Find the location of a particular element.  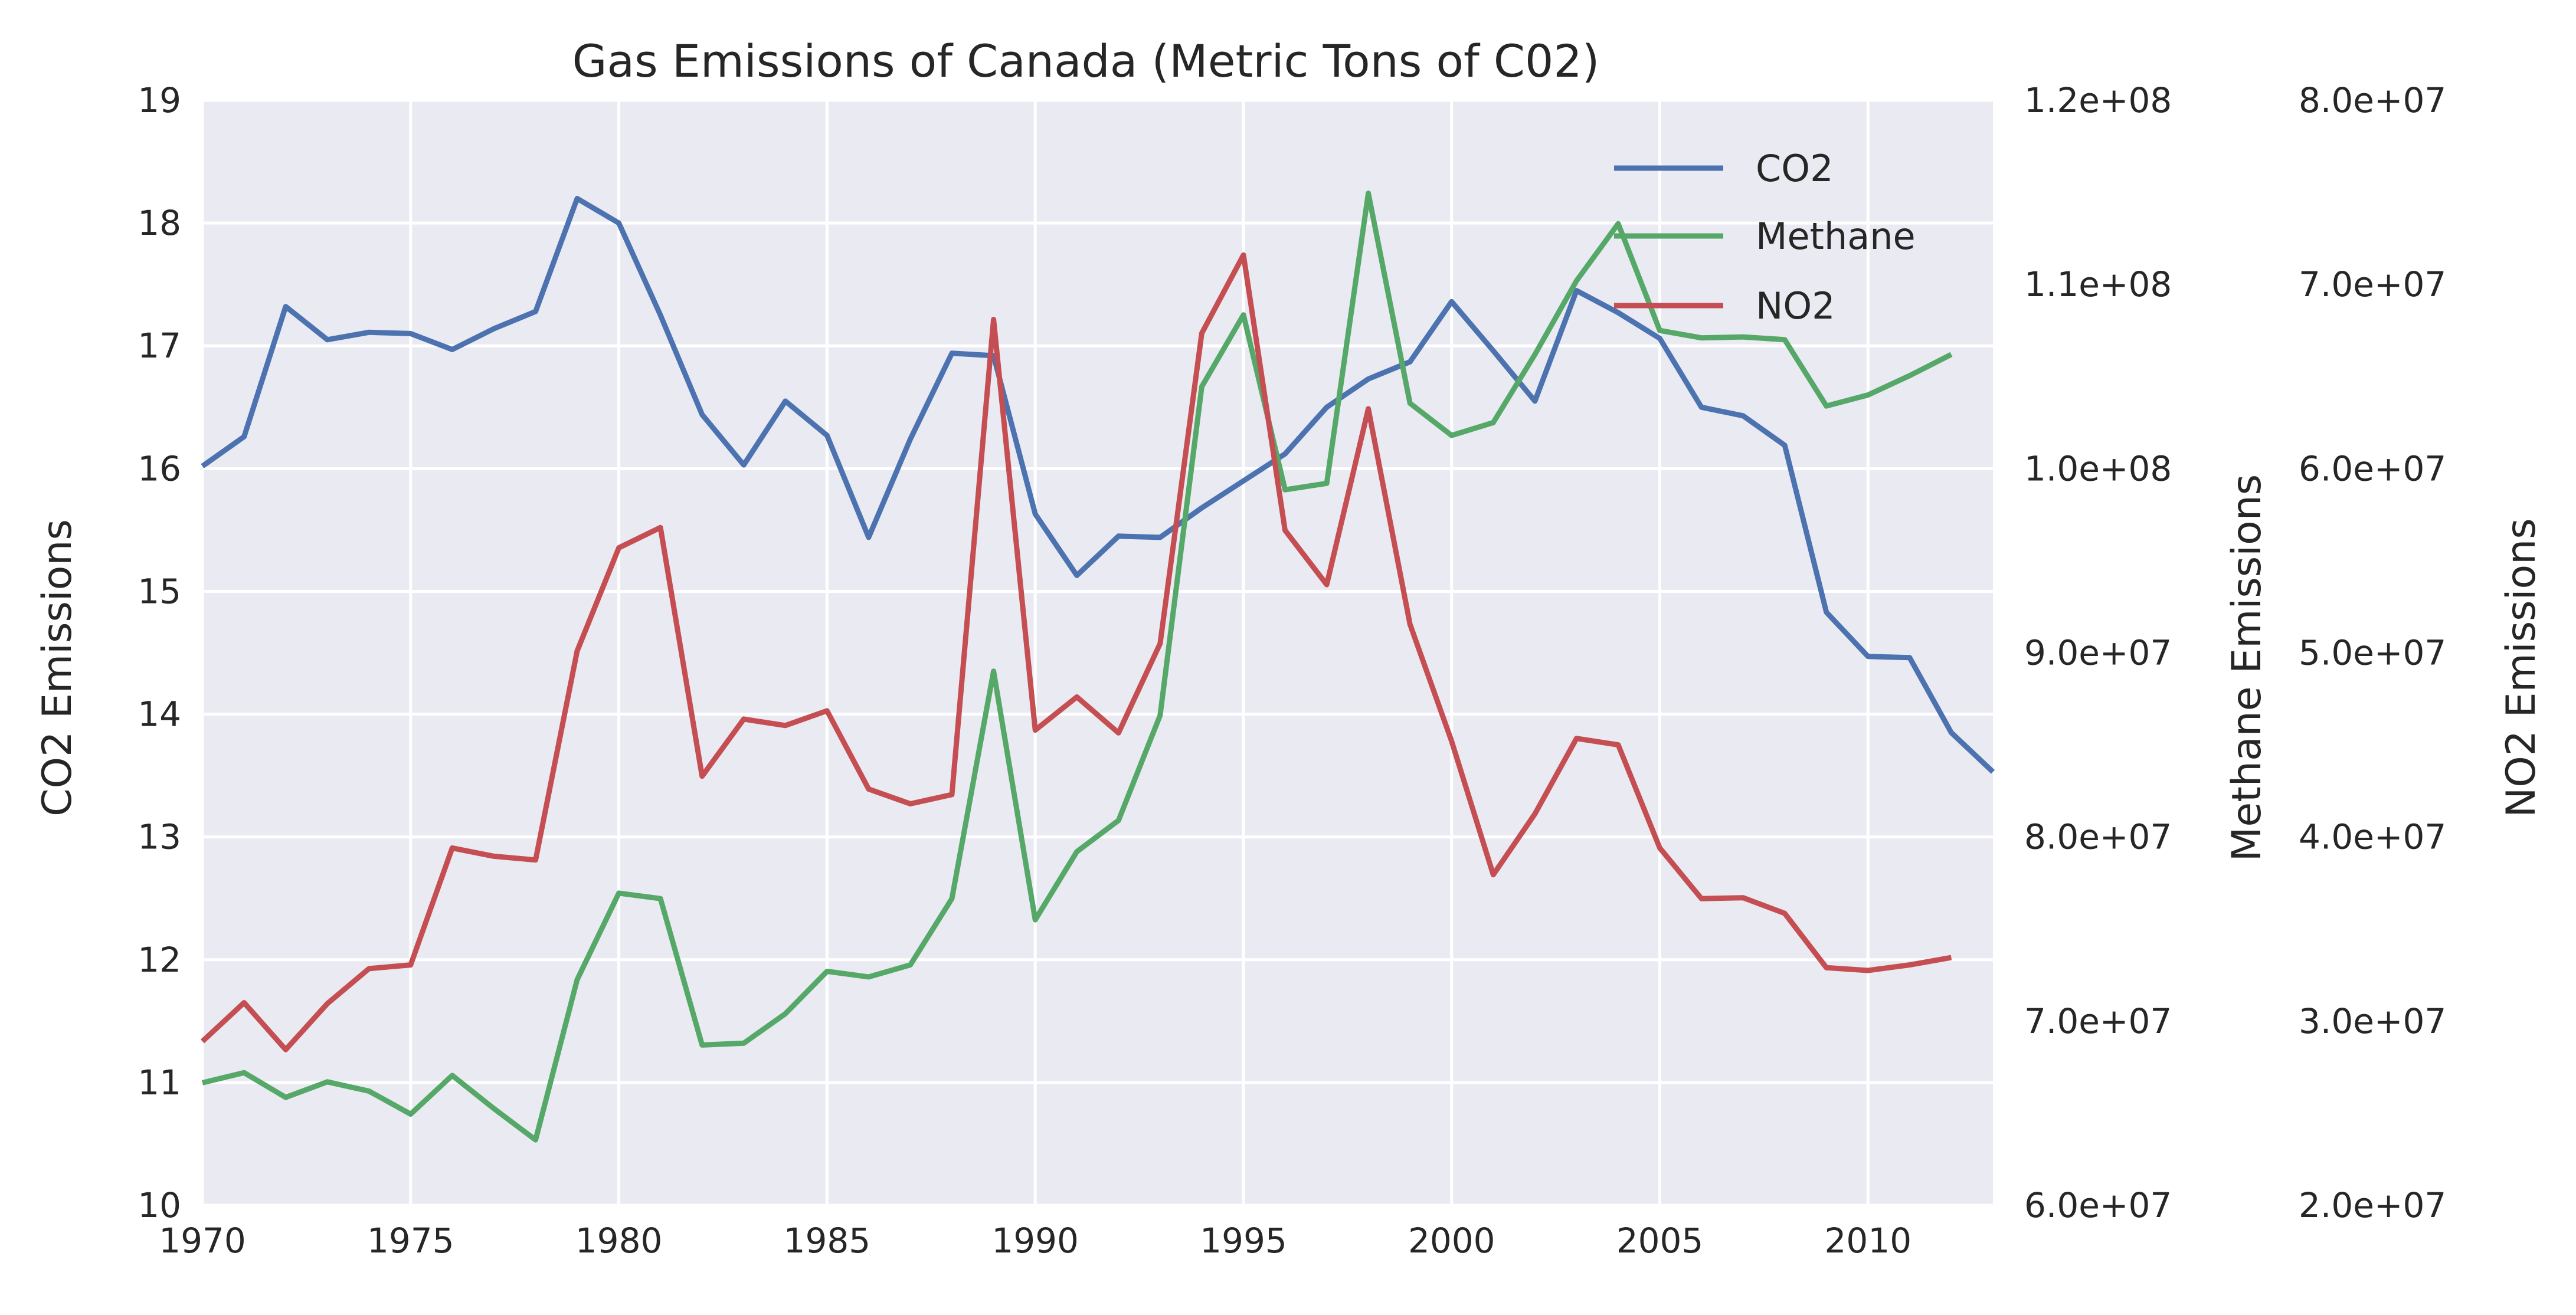

methane-tick-label: 1.0e+08 is located at coordinates (2098, 468).